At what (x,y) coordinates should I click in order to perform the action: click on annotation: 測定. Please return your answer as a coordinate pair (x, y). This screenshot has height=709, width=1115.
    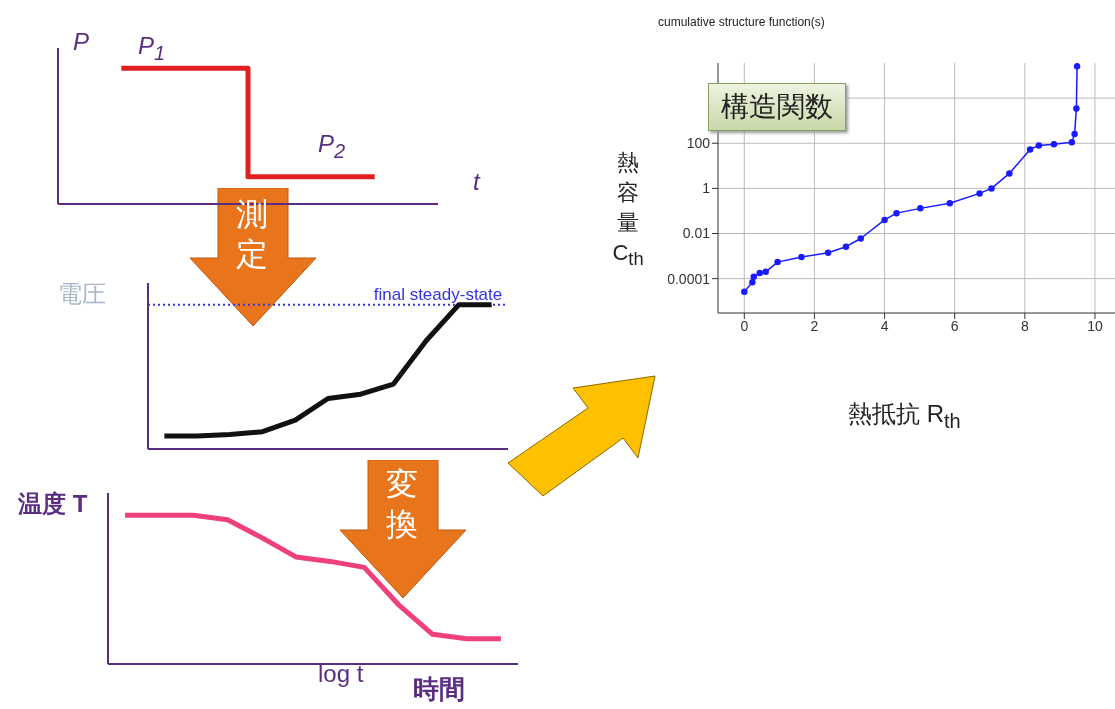
    Looking at the image, I should click on (252, 234).